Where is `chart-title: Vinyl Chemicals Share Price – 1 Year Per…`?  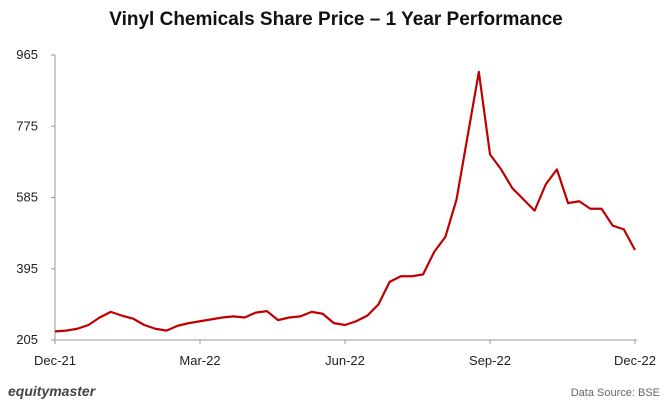
chart-title: Vinyl Chemicals Share Price – 1 Year Per… is located at coordinates (335, 19).